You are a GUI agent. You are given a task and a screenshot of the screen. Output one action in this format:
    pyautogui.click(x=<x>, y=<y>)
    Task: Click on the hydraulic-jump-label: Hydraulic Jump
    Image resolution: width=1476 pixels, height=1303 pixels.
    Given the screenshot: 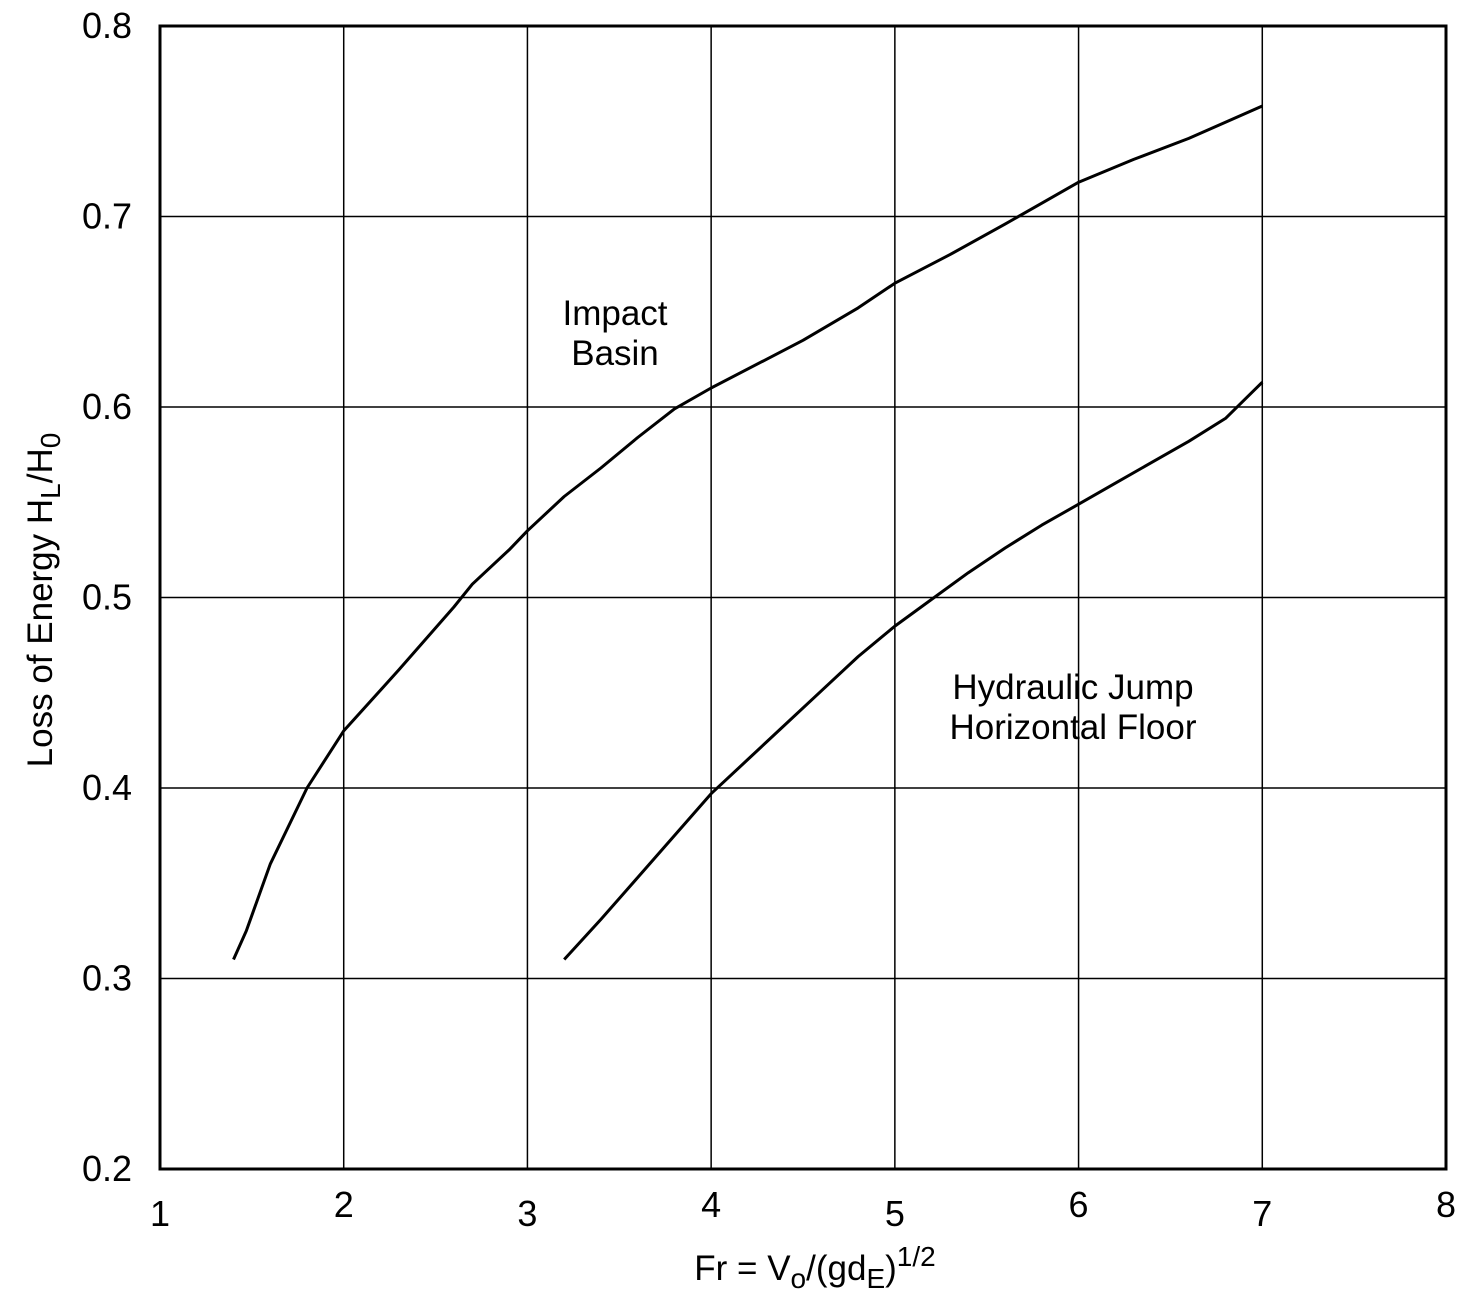 What is the action you would take?
    pyautogui.click(x=1072, y=687)
    